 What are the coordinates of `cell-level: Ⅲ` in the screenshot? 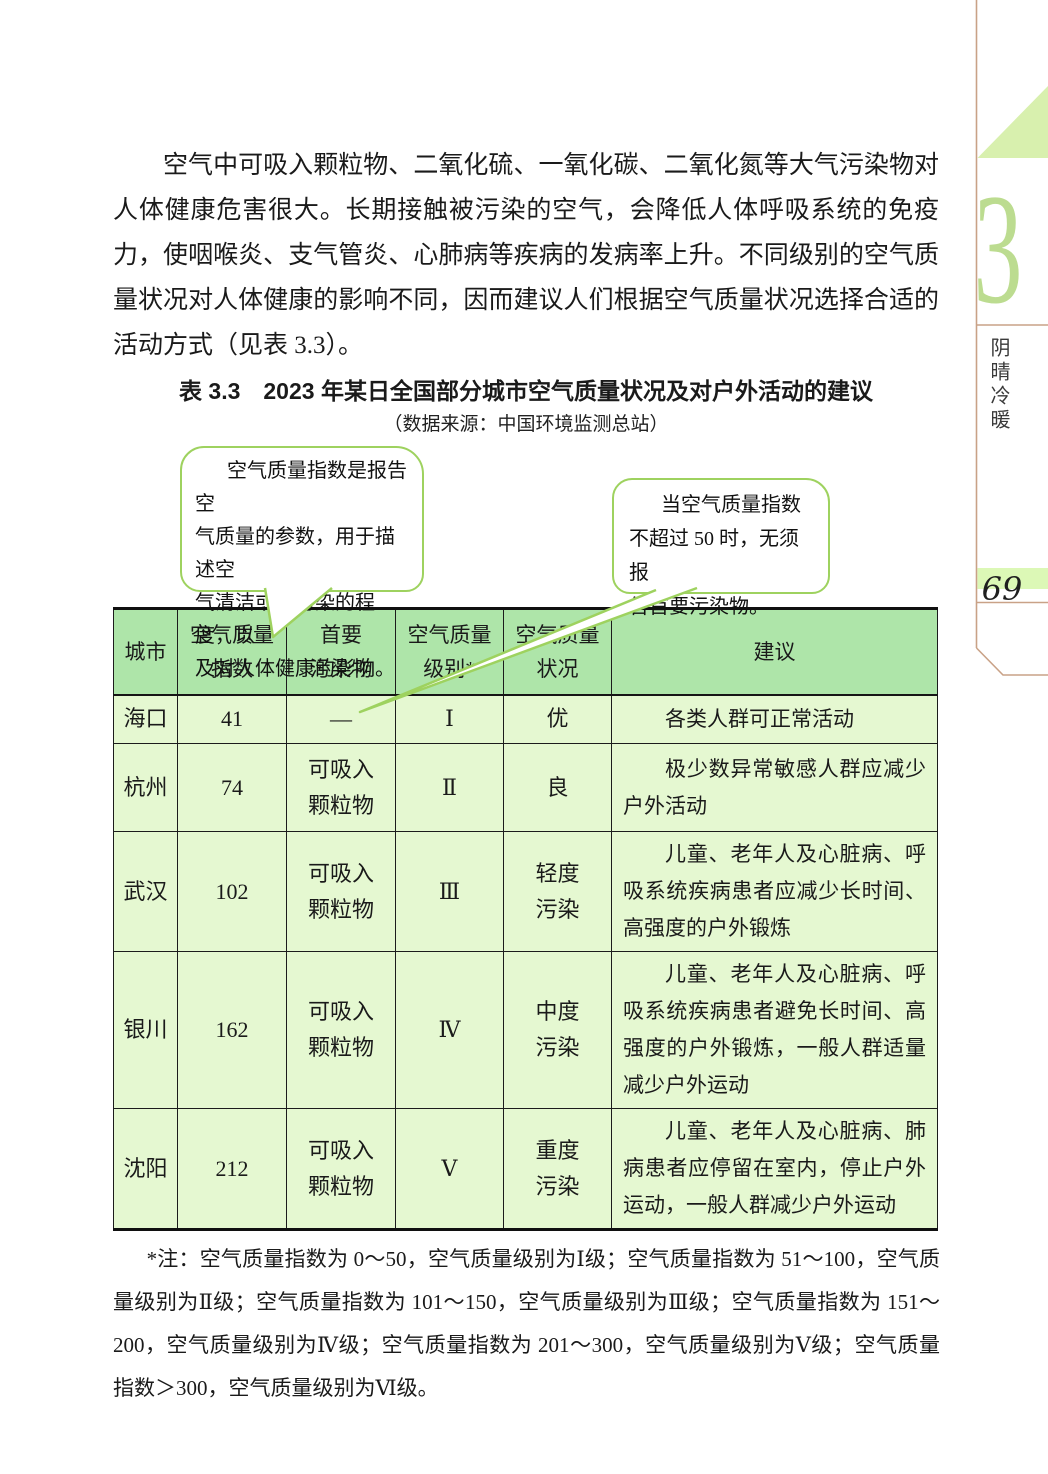 It's located at (449, 891).